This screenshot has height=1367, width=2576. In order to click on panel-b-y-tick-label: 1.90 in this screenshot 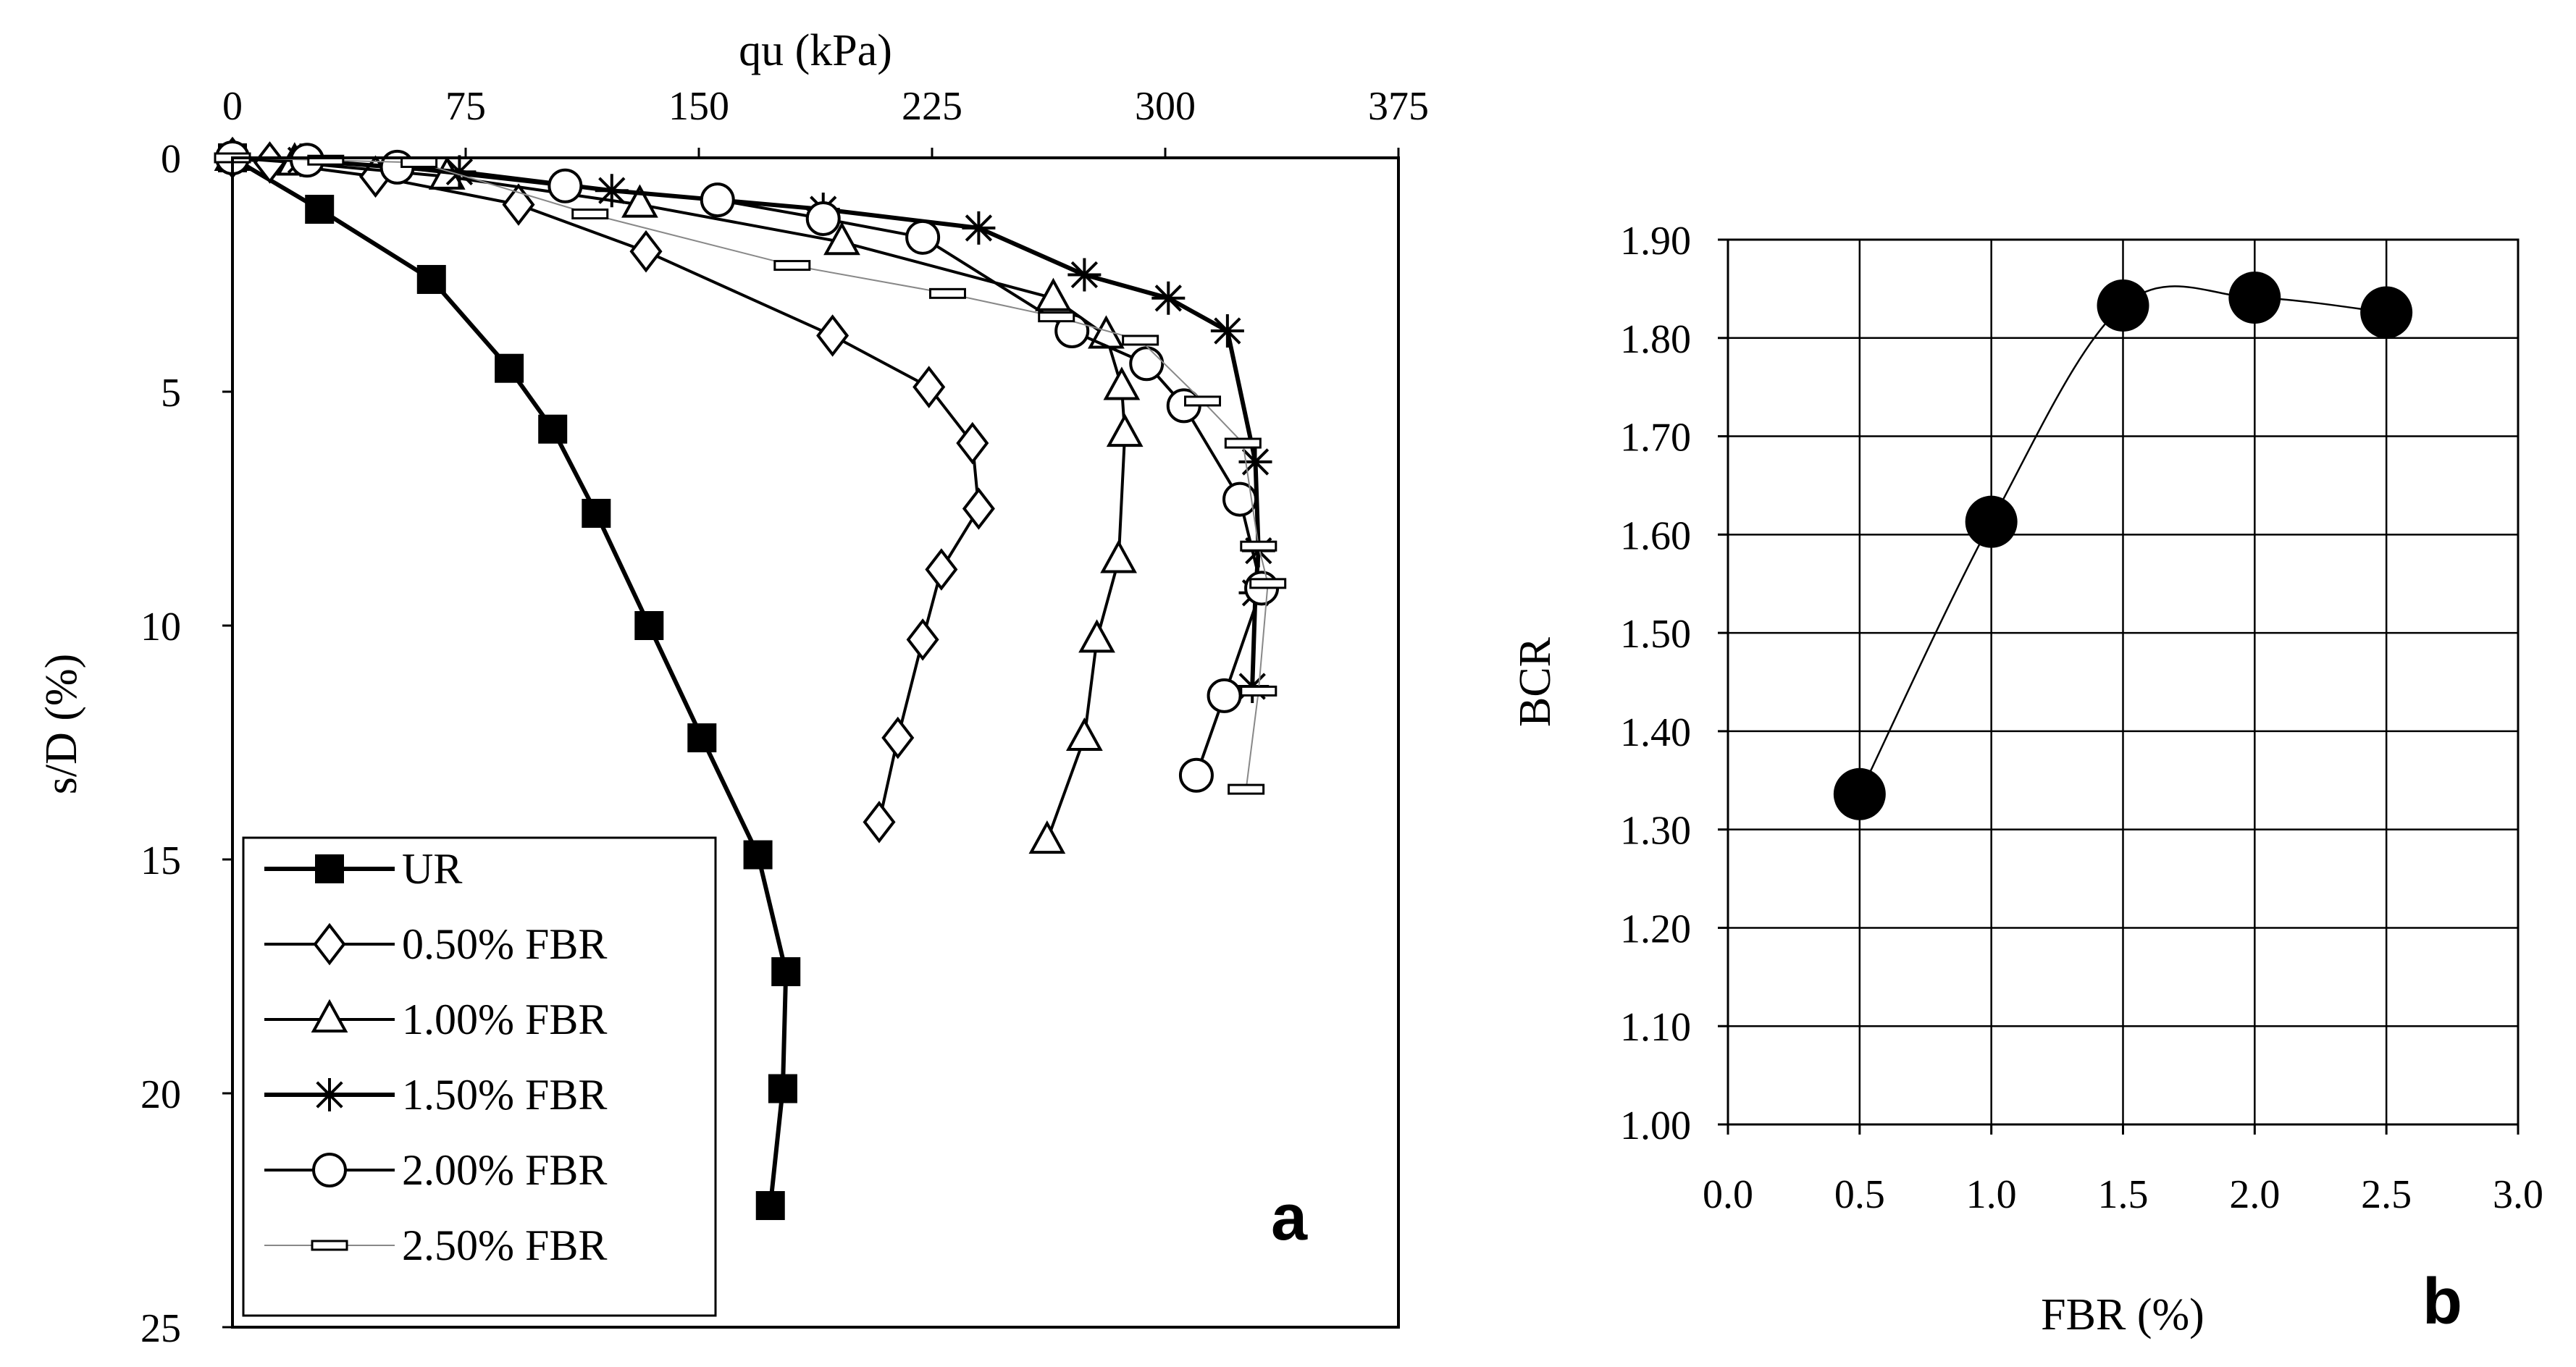, I will do `click(1655, 242)`.